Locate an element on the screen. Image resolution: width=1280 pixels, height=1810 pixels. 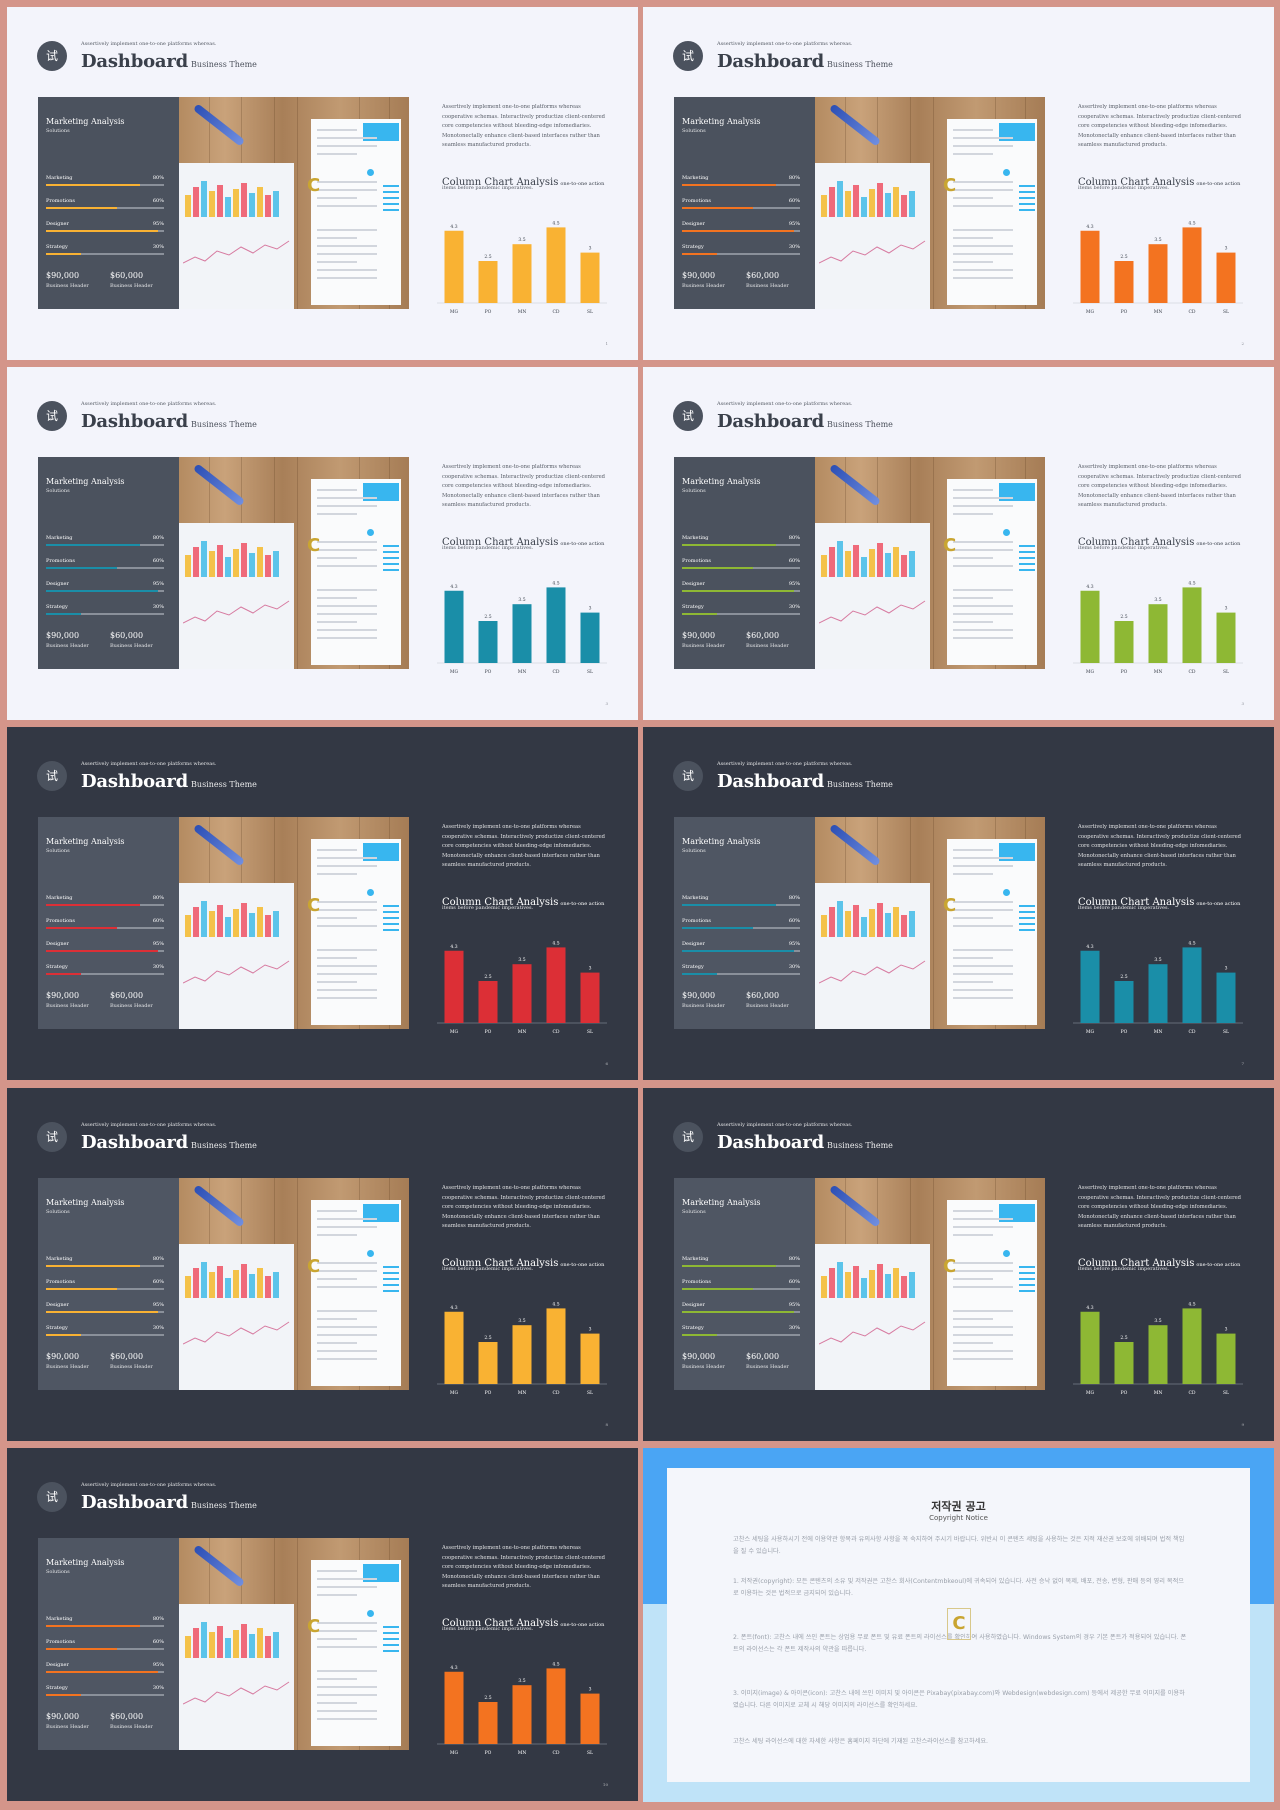
metric-label: Marketing is located at coordinates (59, 898).